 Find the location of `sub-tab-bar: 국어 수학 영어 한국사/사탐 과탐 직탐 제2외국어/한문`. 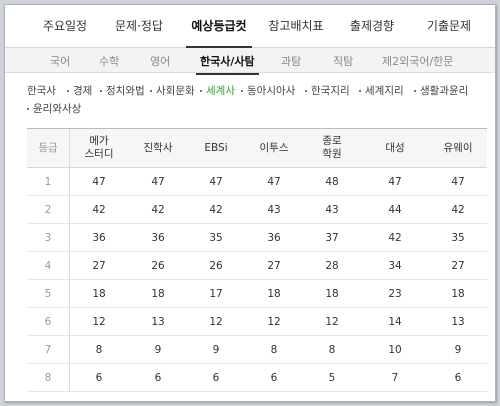

sub-tab-bar: 국어 수학 영어 한국사/사탐 과탐 직탐 제2외국어/한문 is located at coordinates (250, 61).